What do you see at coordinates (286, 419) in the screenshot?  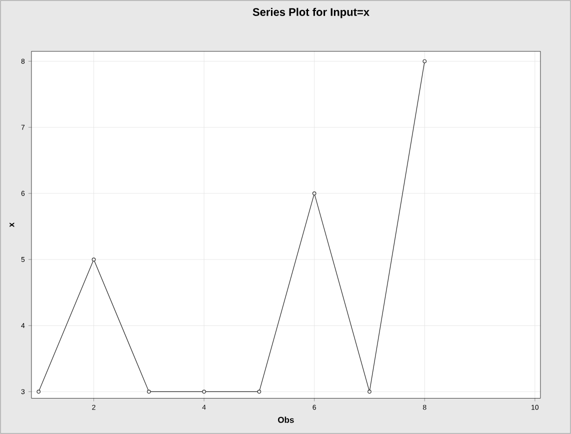 I see `x-axis-title: Obs` at bounding box center [286, 419].